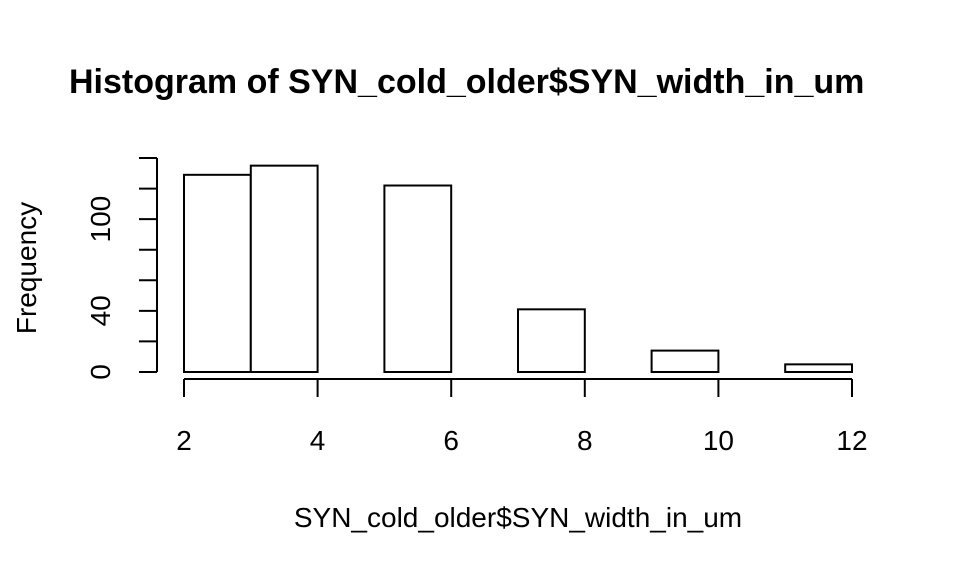  What do you see at coordinates (451, 440) in the screenshot?
I see `x-tick-label: 6` at bounding box center [451, 440].